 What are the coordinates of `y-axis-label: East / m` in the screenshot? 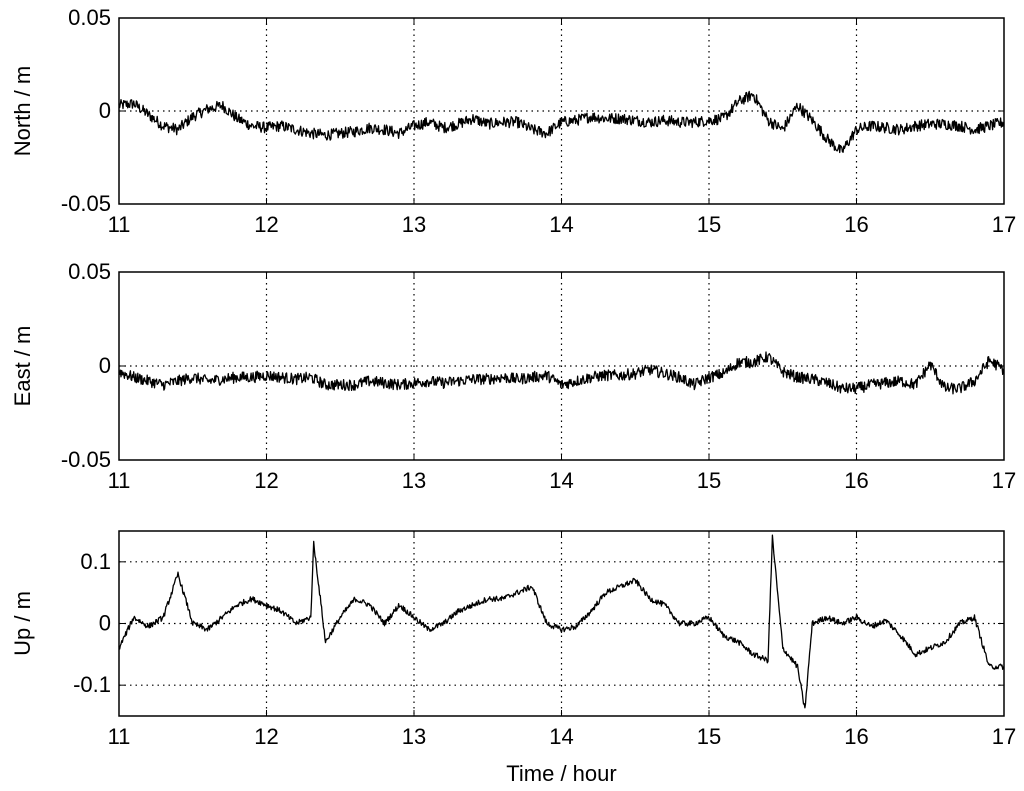 It's located at (22, 366).